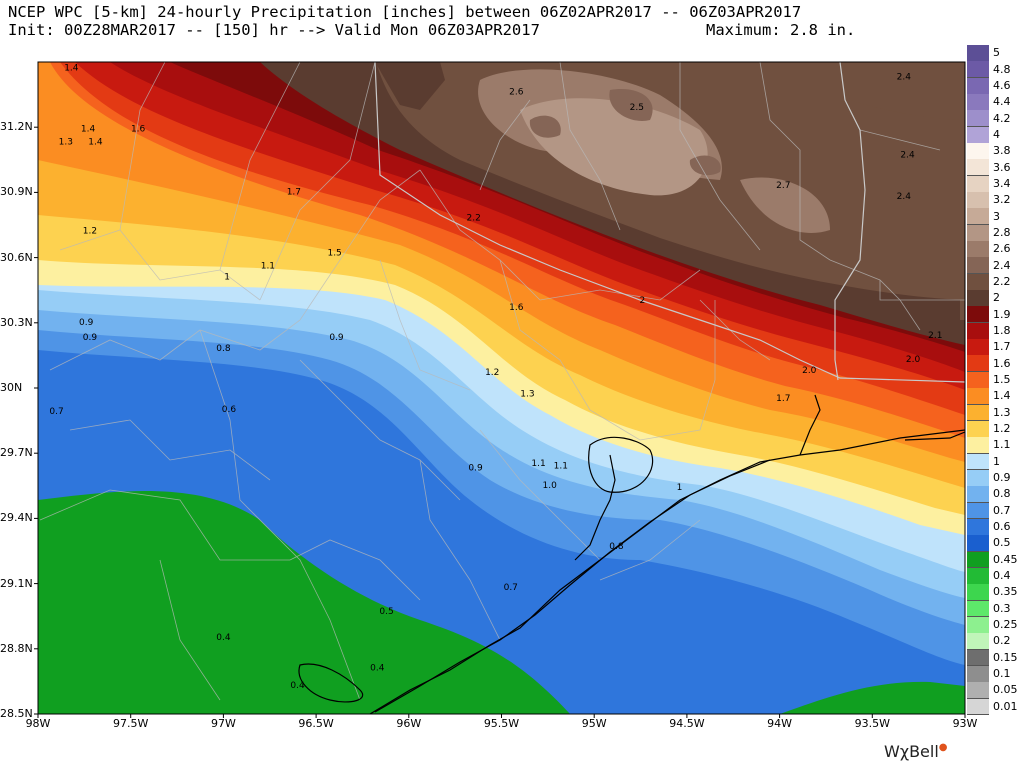 The width and height of the screenshot is (1024, 768). I want to click on contour-label: 2.1, so click(935, 336).